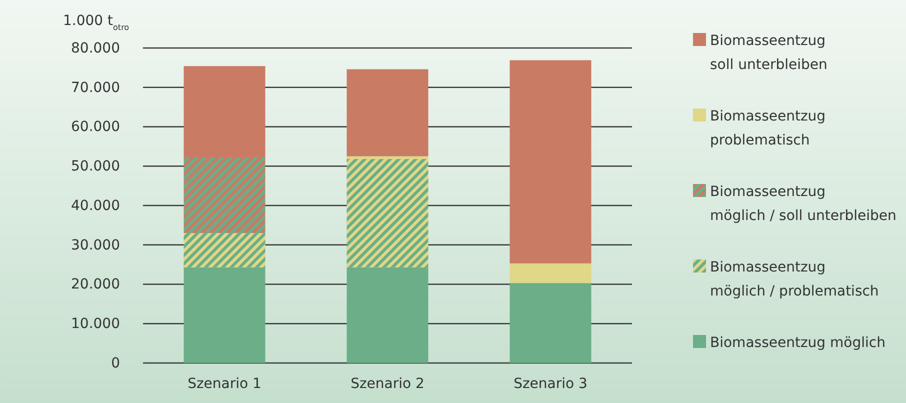  What do you see at coordinates (225, 384) in the screenshot?
I see `x-tick-label: Szenario 1` at bounding box center [225, 384].